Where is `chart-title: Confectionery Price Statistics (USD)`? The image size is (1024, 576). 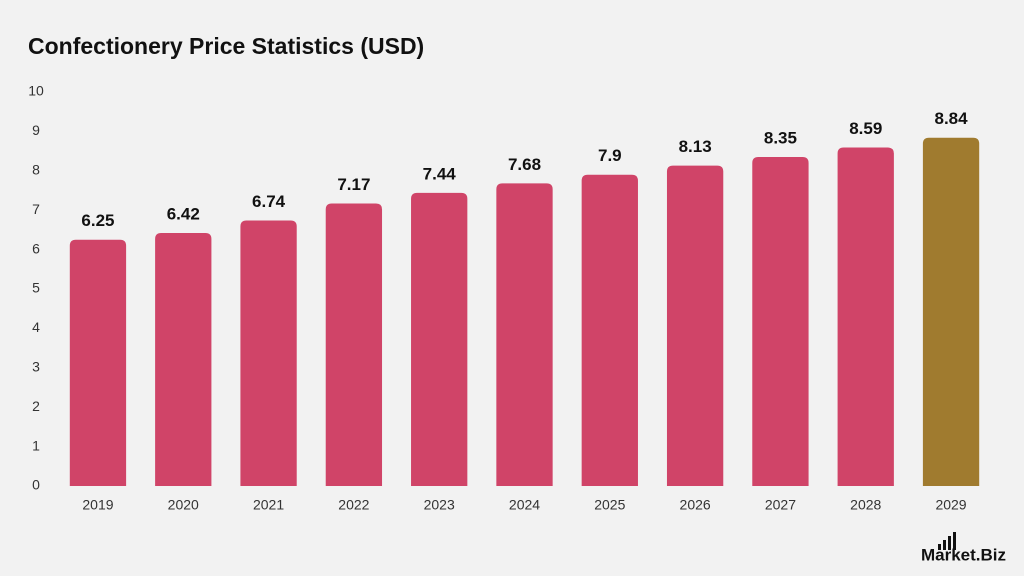
chart-title: Confectionery Price Statistics (USD) is located at coordinates (226, 46).